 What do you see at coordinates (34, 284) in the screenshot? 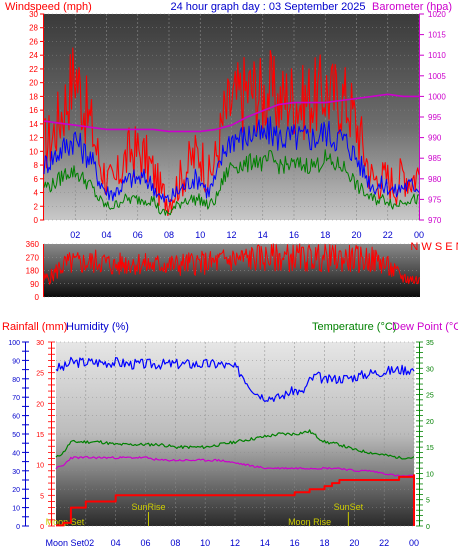
I see `direction-tick-label: 90` at bounding box center [34, 284].